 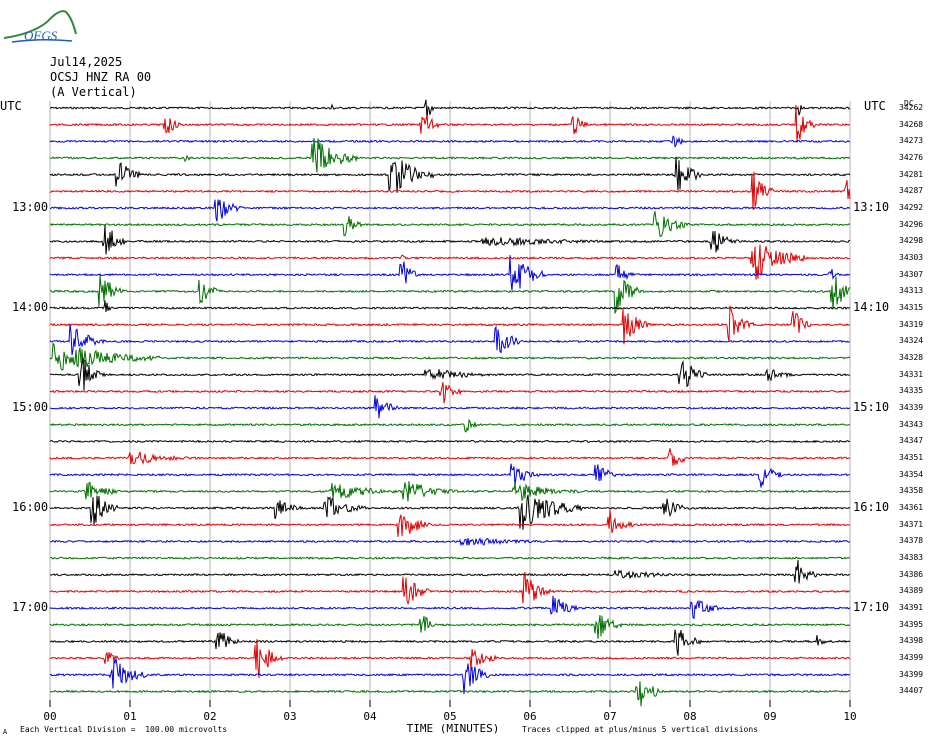 What do you see at coordinates (911, 241) in the screenshot?
I see `trace-dc-label: 34298` at bounding box center [911, 241].